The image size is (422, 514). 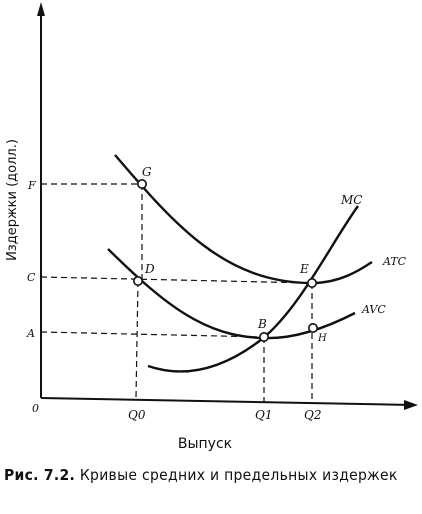 I want to click on point-b, so click(x=263, y=336).